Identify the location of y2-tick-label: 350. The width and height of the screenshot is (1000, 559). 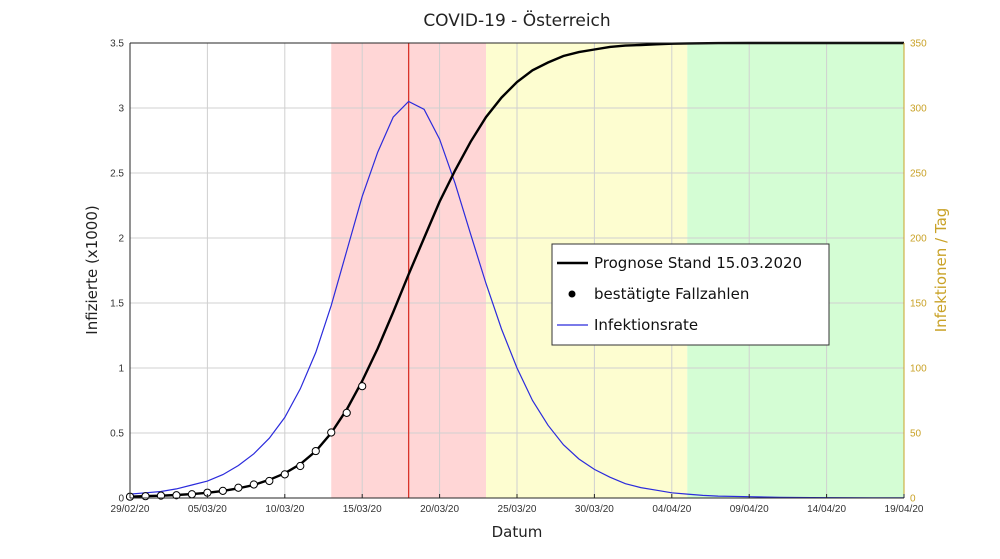
(918, 44).